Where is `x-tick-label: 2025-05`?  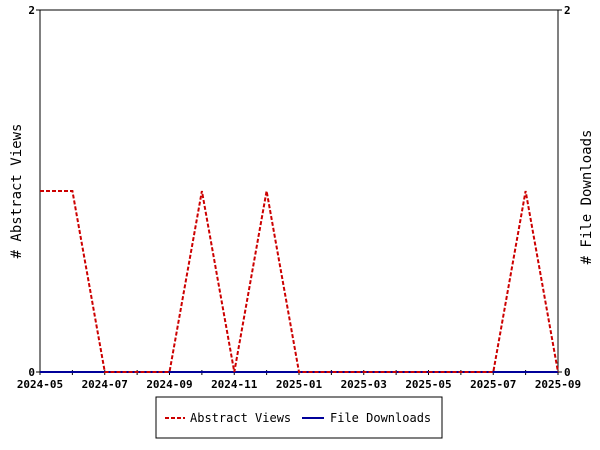
x-tick-label: 2025-05 is located at coordinates (428, 384).